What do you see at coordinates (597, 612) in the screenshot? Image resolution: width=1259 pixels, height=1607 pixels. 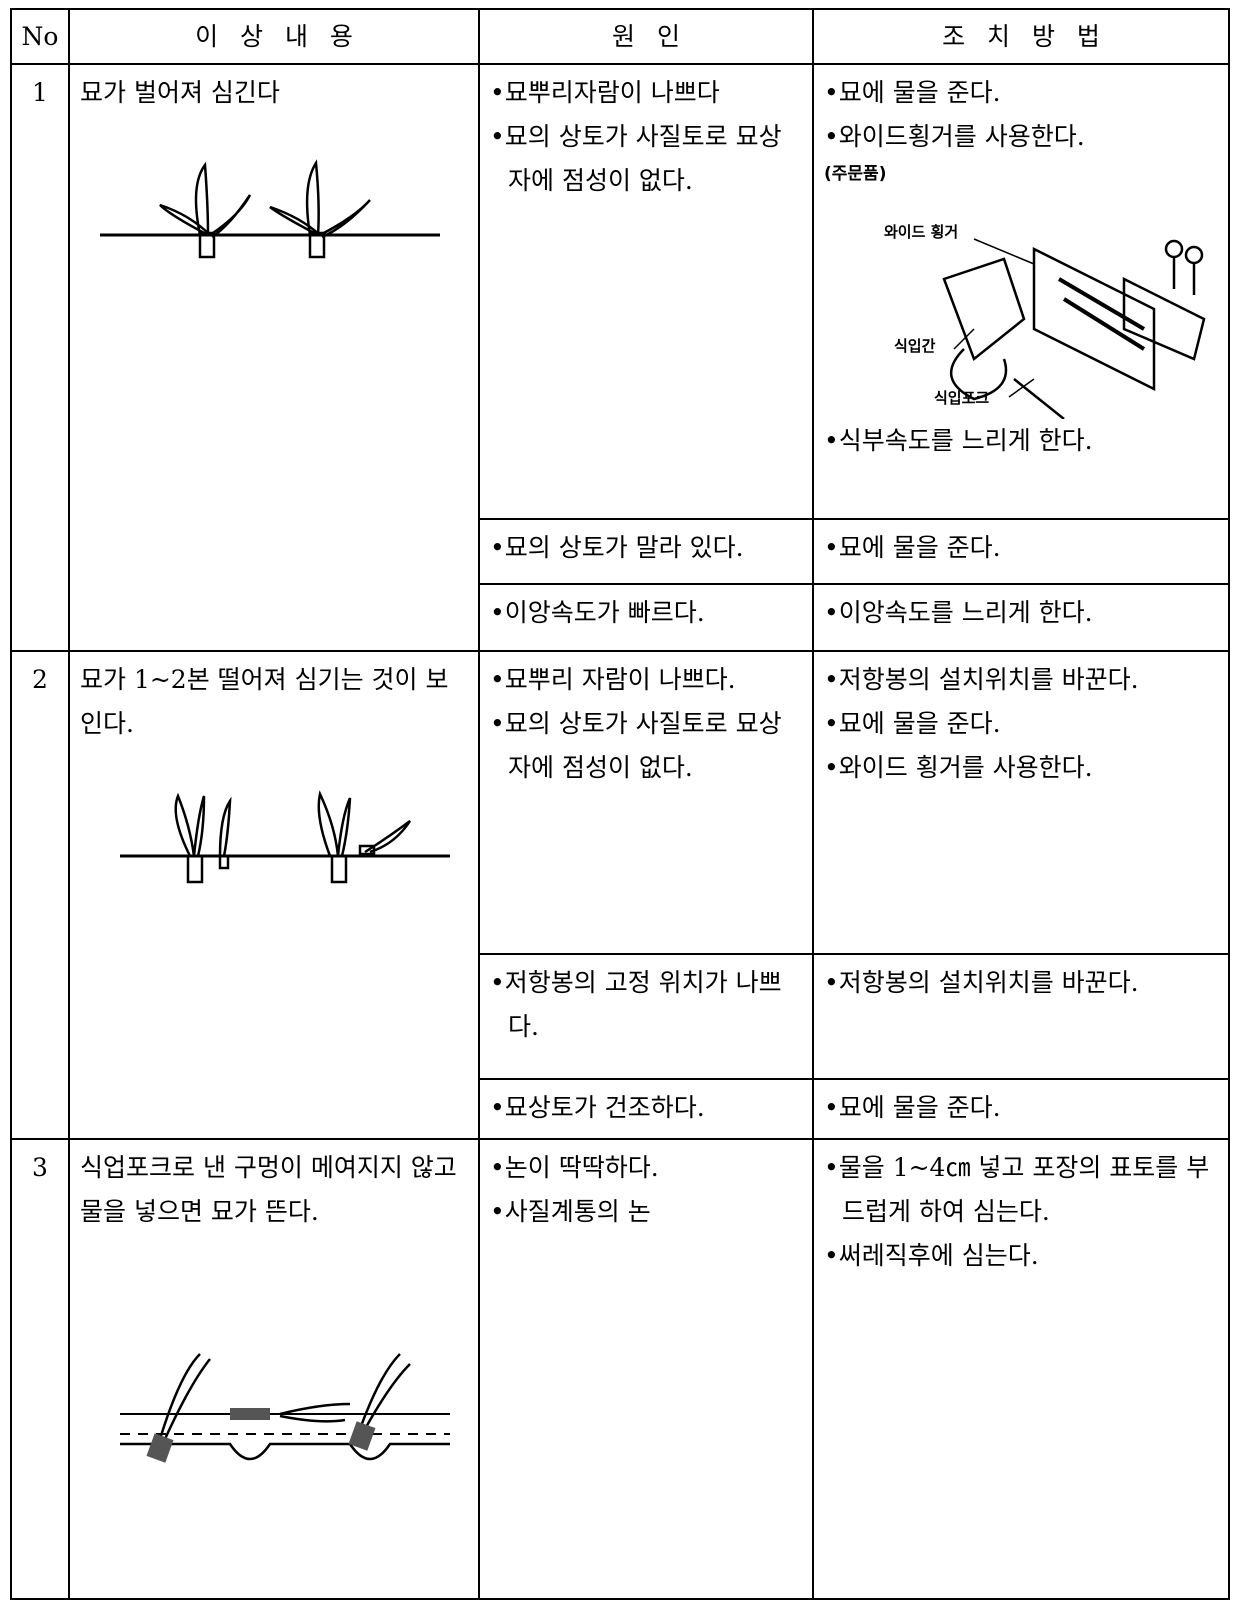 I see `cell-text: •이앙속도가 빠르다.` at bounding box center [597, 612].